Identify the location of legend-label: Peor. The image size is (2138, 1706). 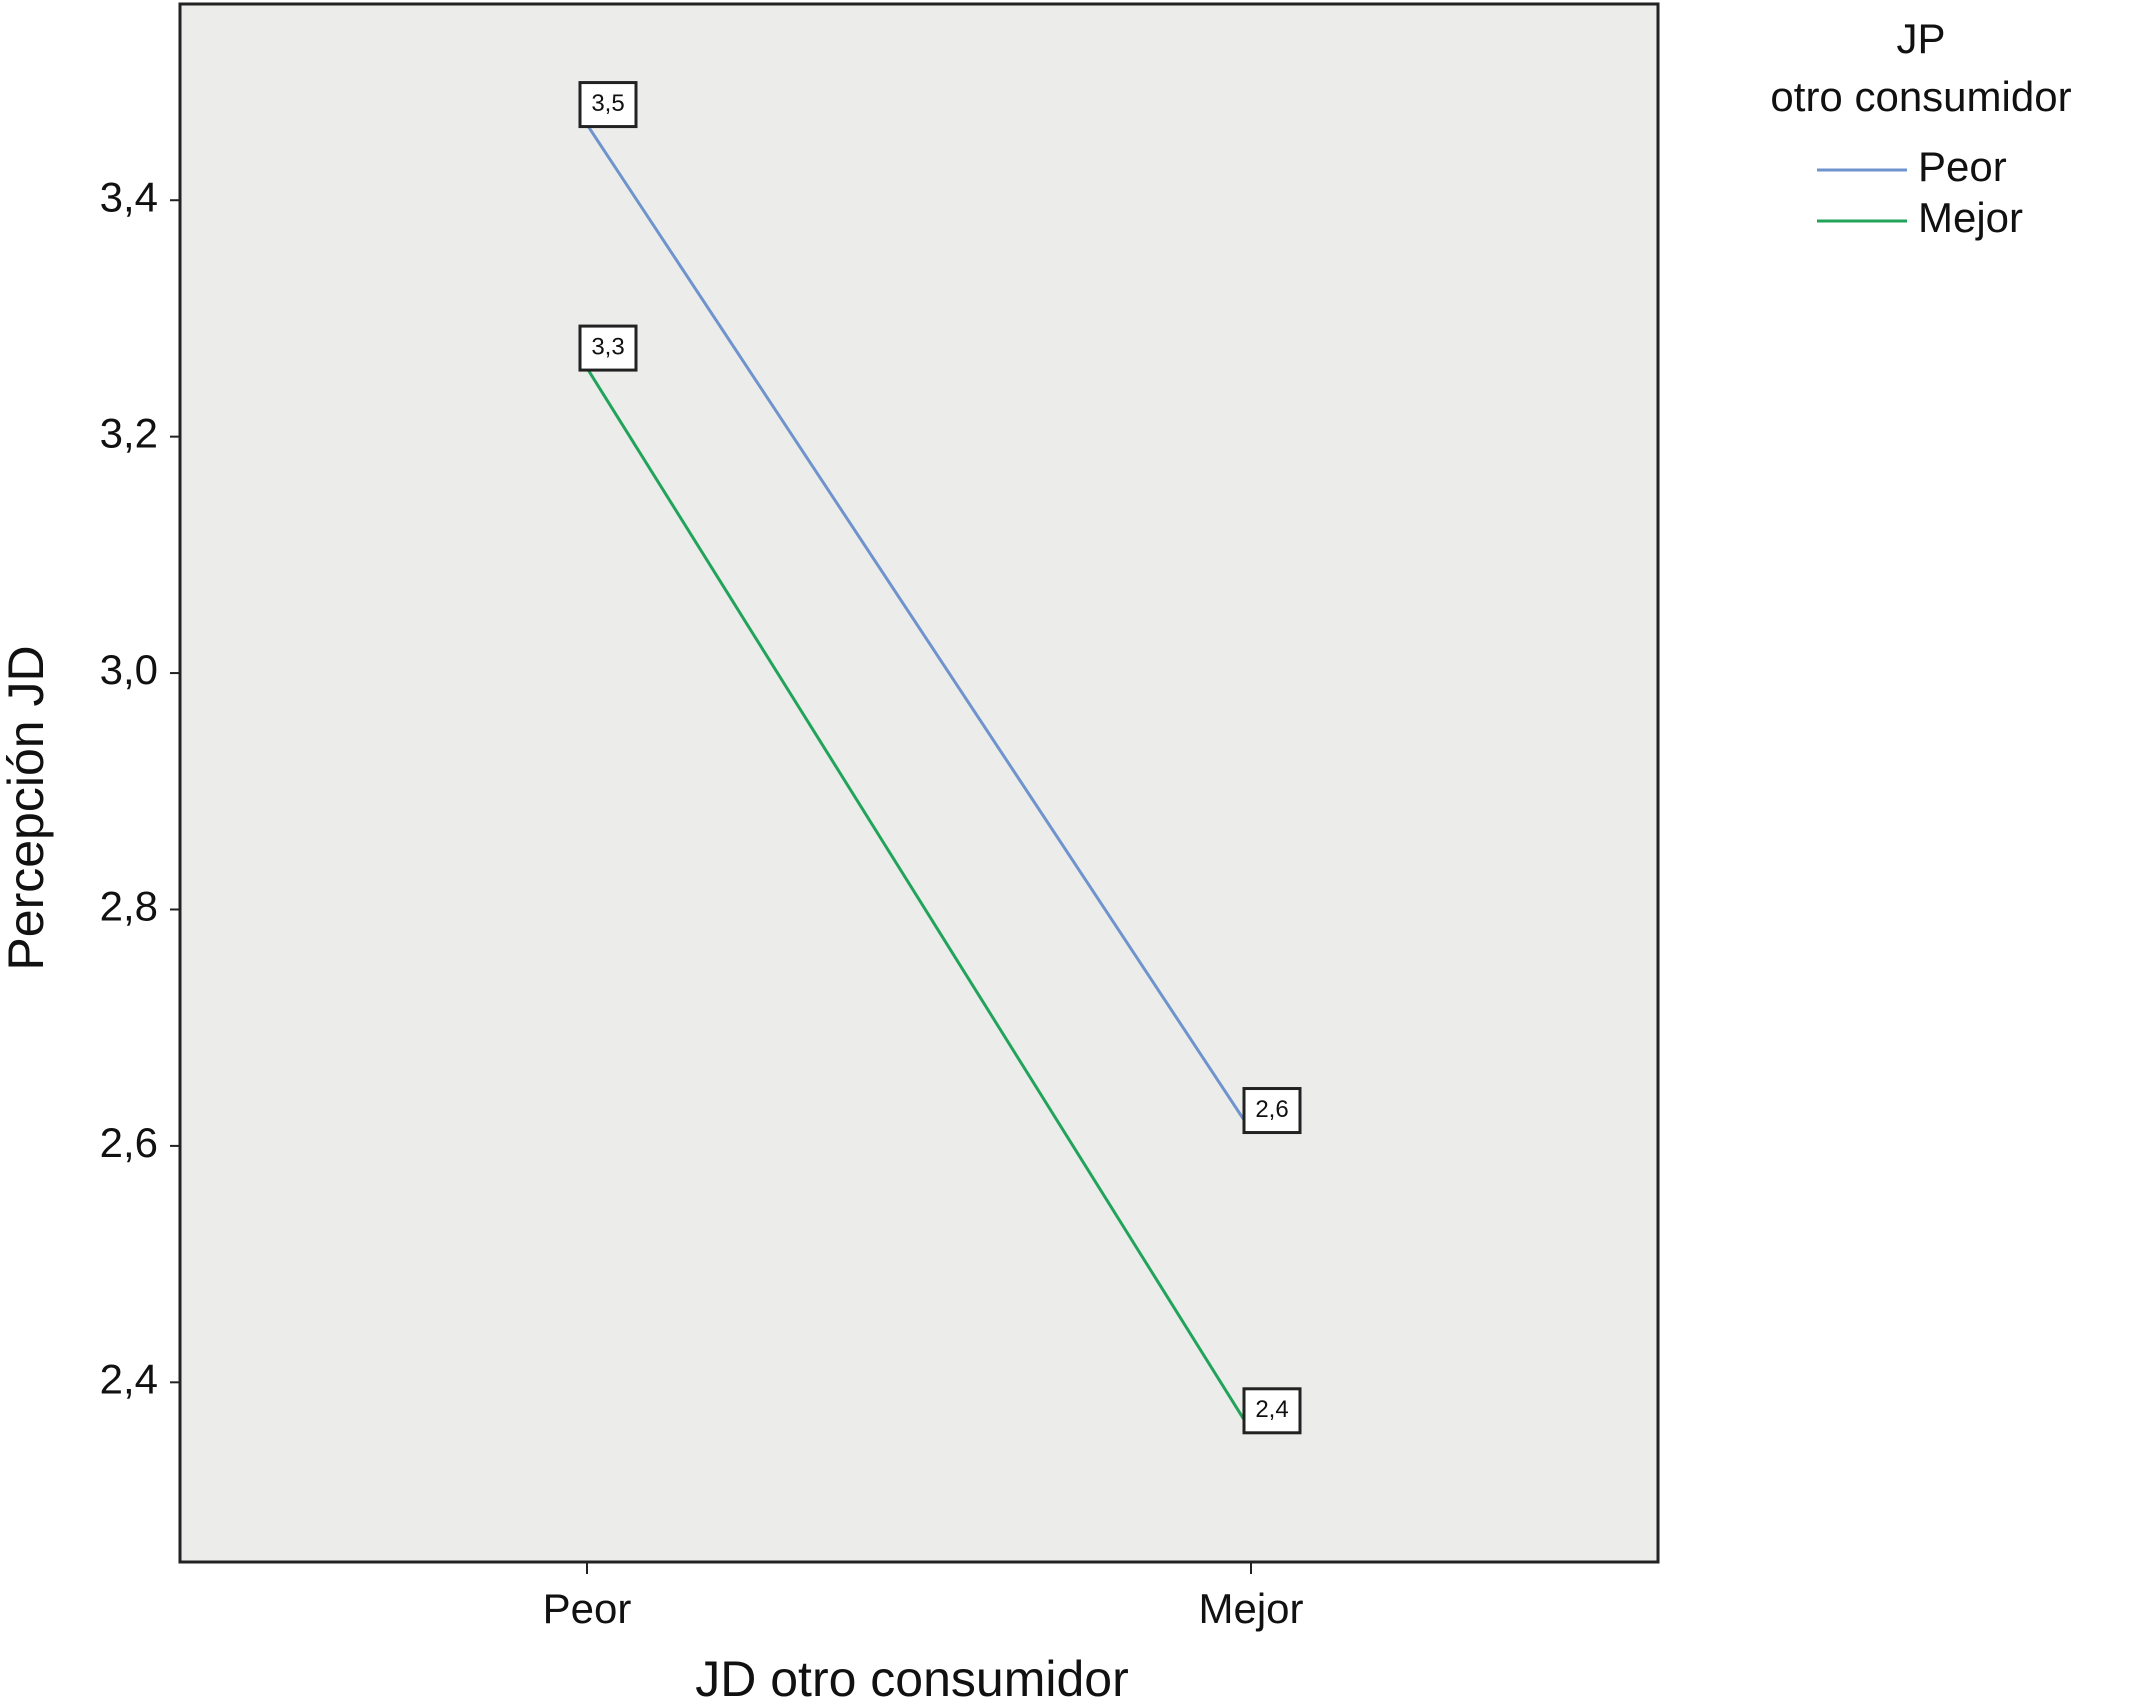
(1962, 166).